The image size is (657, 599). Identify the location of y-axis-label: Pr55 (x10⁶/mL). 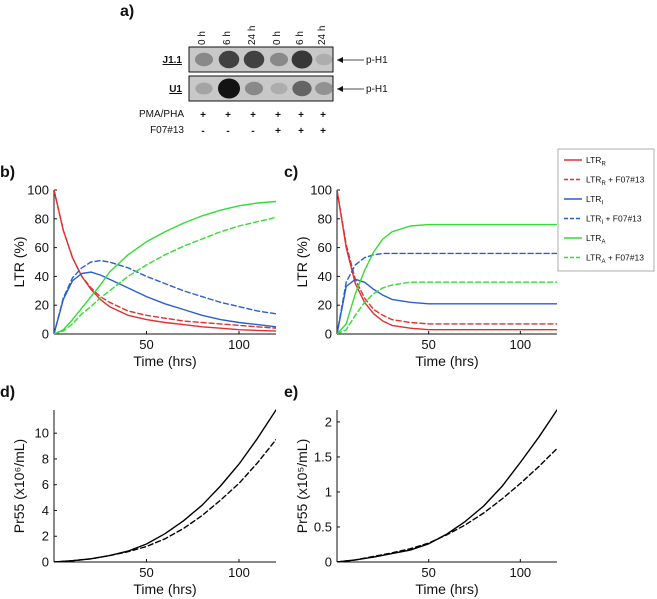
(19, 486).